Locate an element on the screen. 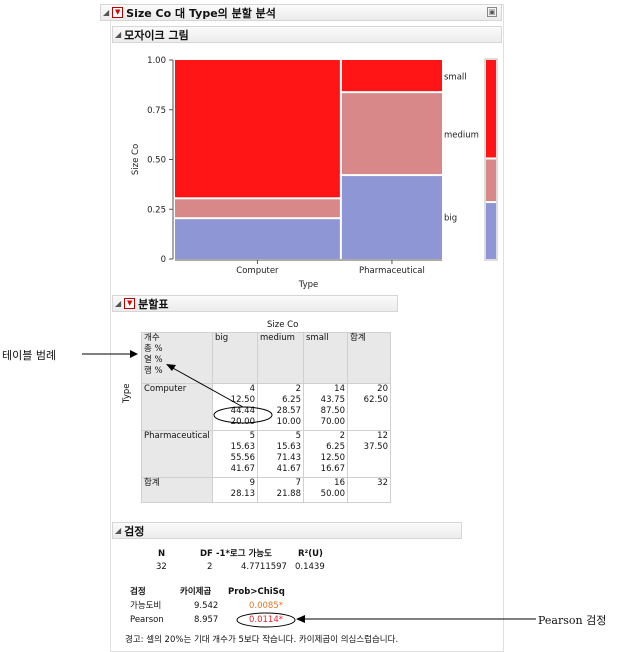  cell-group: 9 28.13 is located at coordinates (235, 490).